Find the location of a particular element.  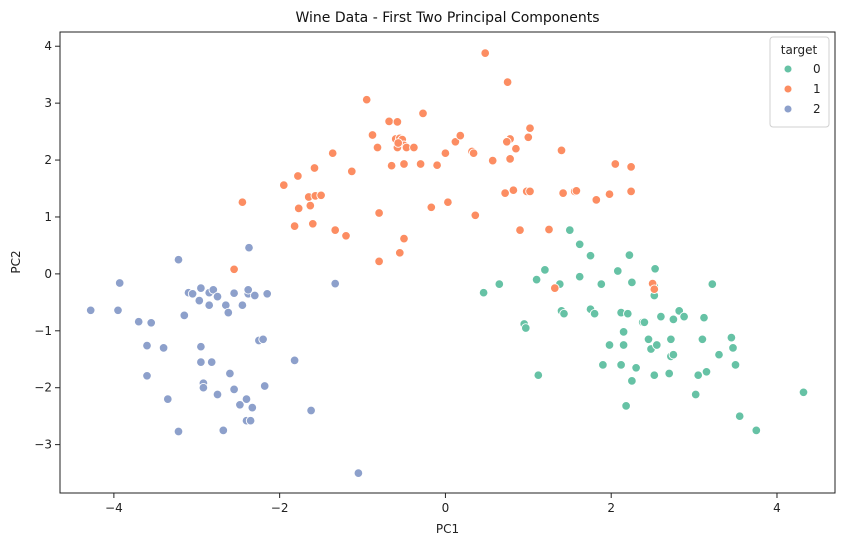

y-tick-label: −1 is located at coordinates (43, 331).